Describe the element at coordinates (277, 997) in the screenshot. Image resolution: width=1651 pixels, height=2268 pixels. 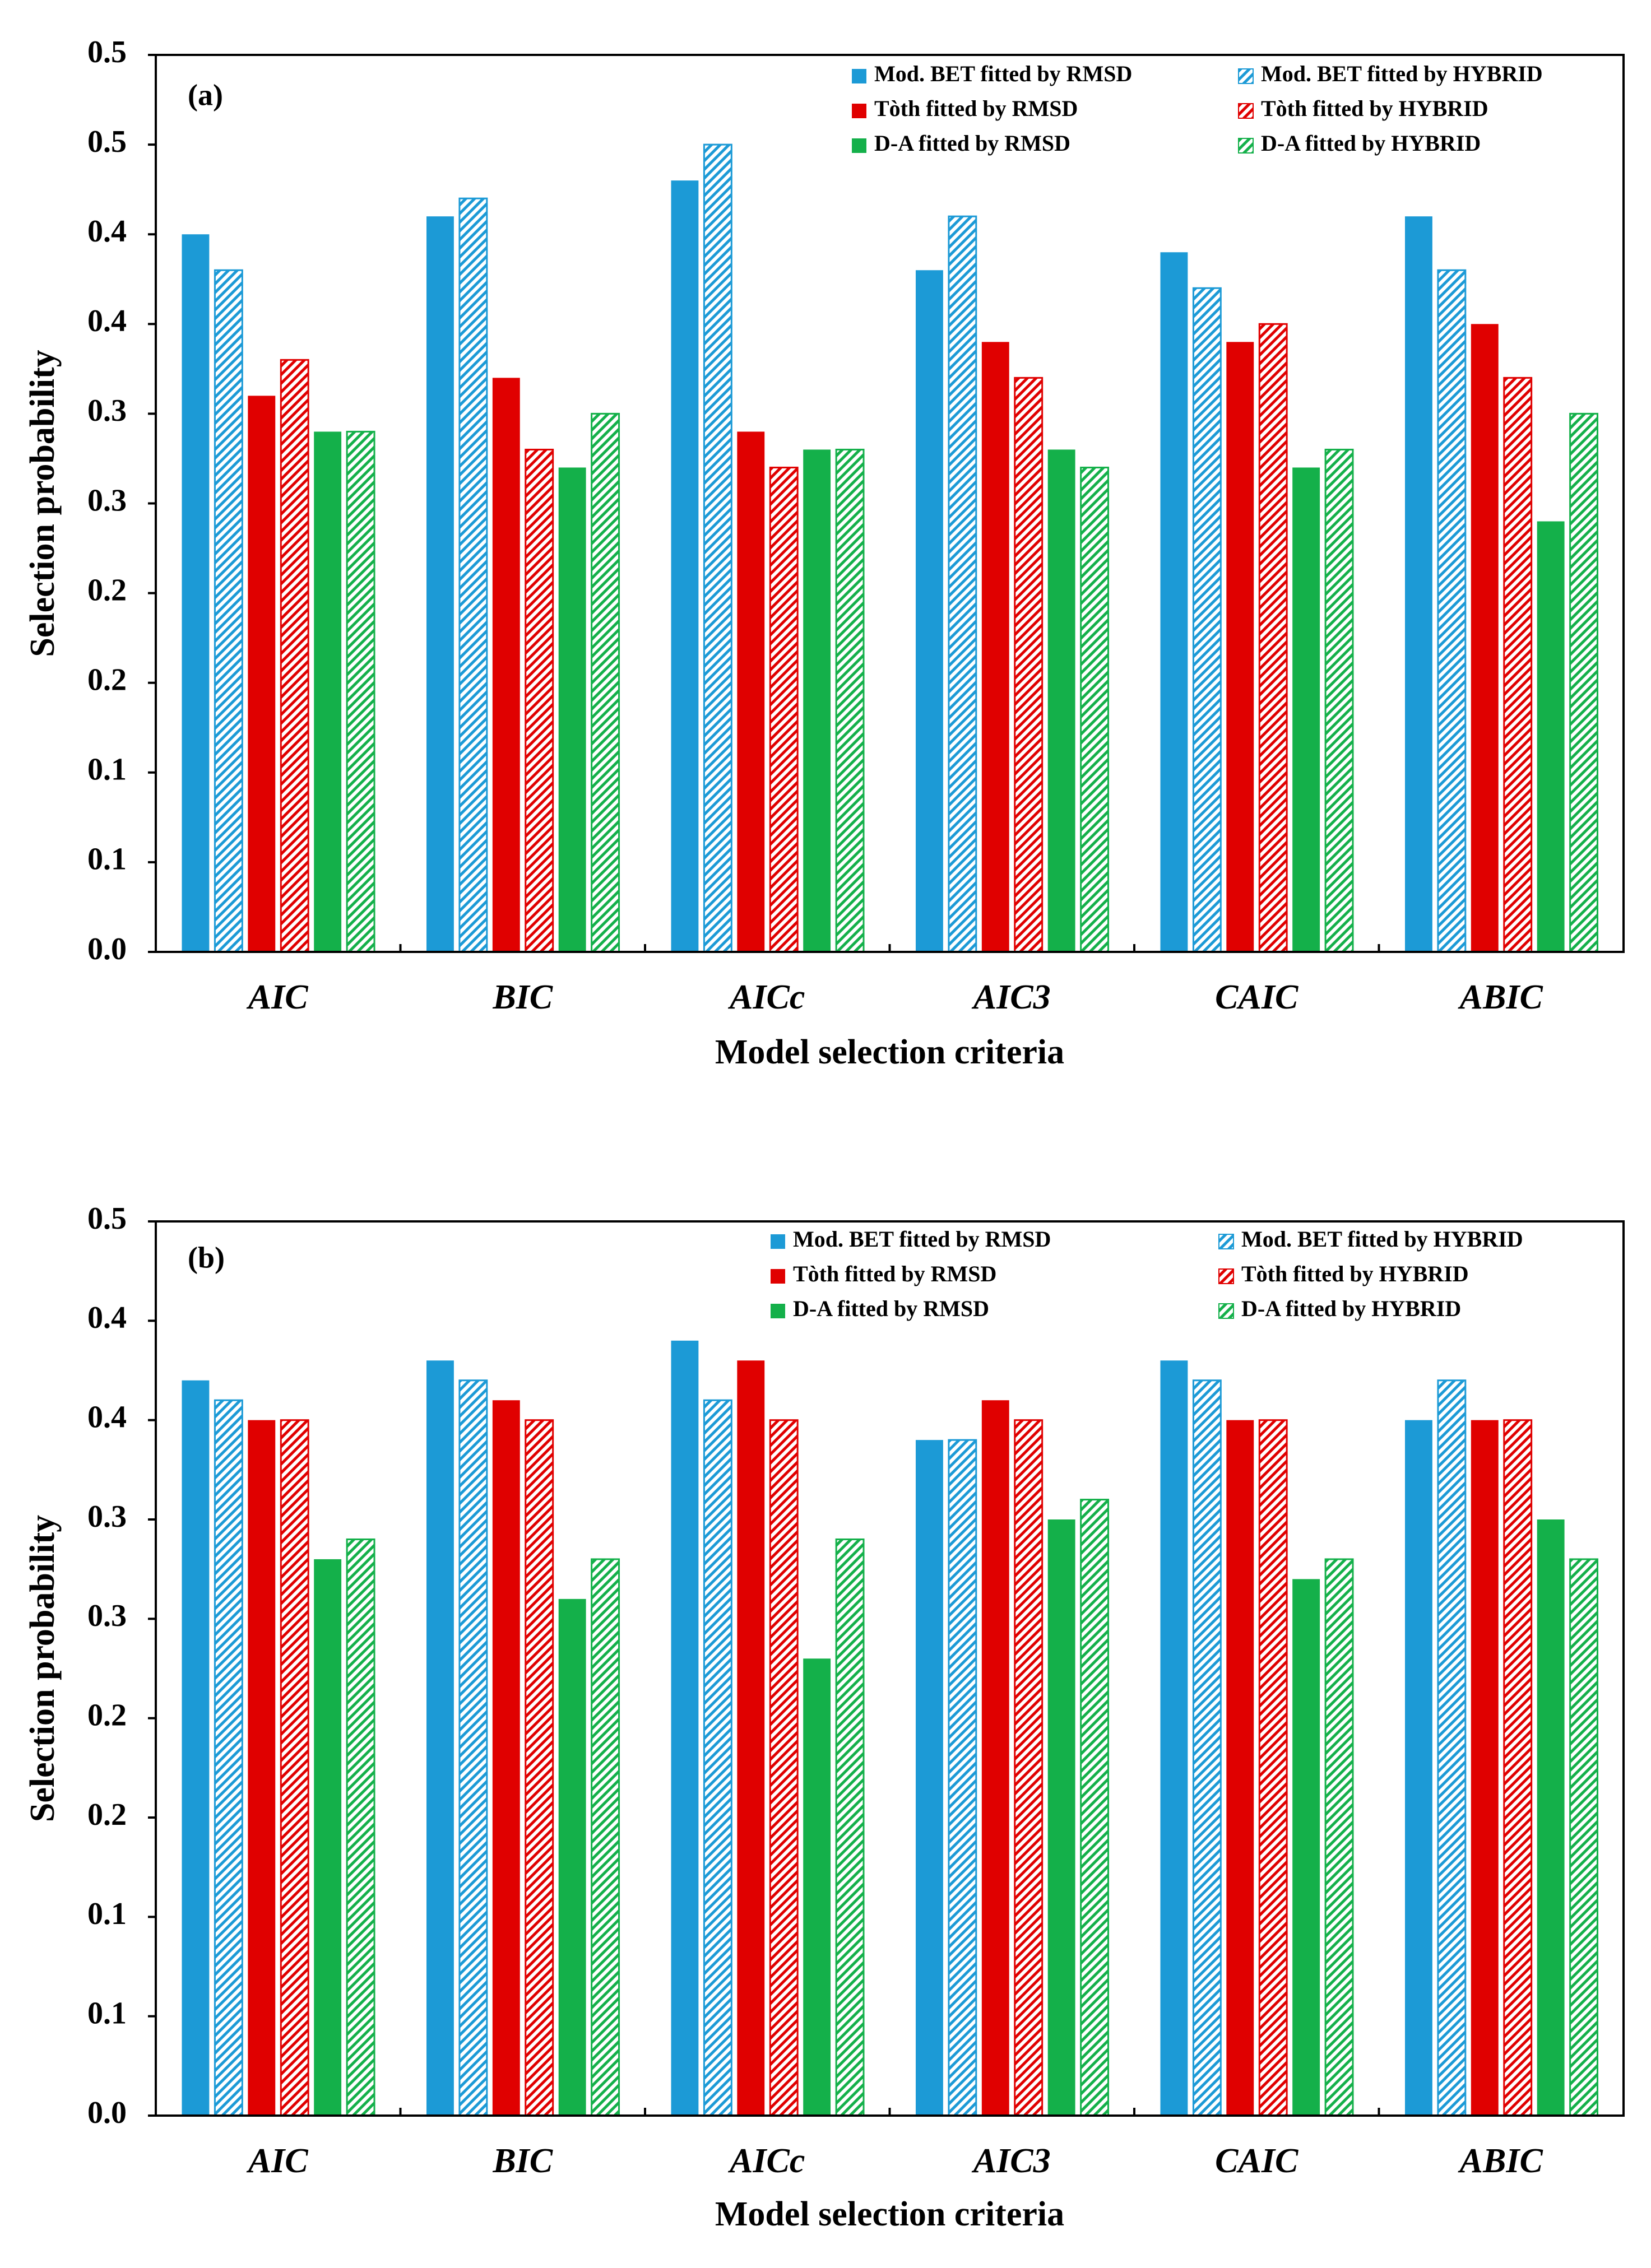
I see `x-tick-label: AIC` at that location.